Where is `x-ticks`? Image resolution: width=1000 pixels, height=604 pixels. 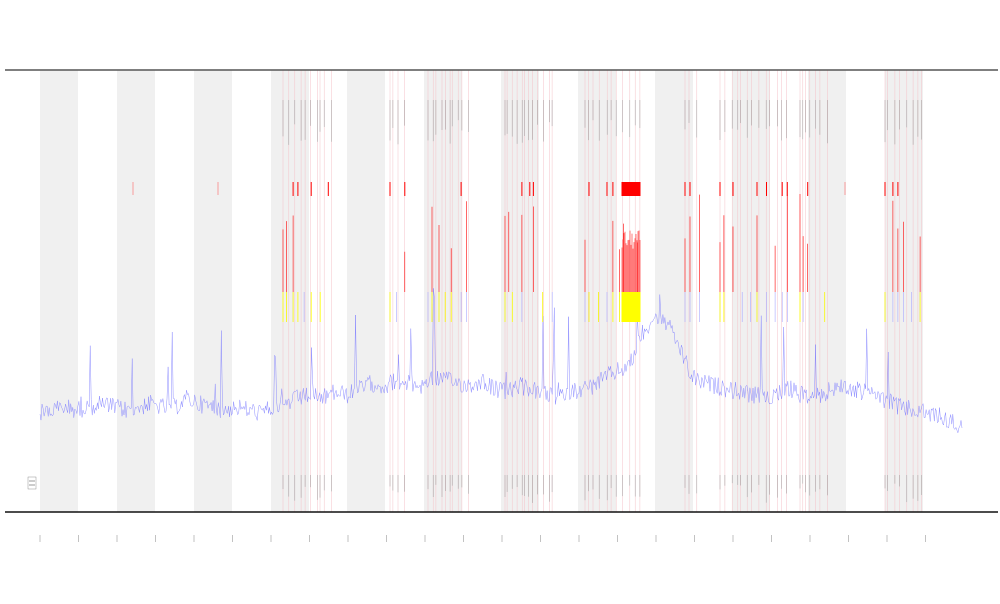
x-ticks is located at coordinates (482, 538).